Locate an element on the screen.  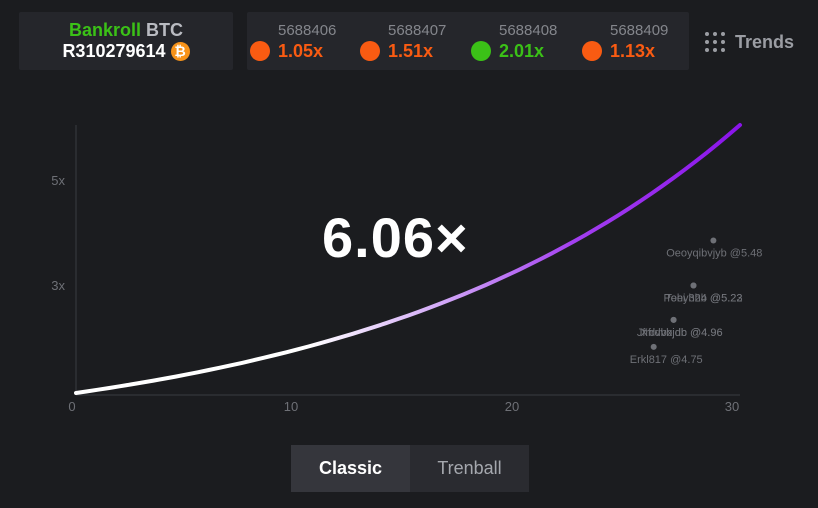
round-multiplier: 1.13x is located at coordinates (633, 51).